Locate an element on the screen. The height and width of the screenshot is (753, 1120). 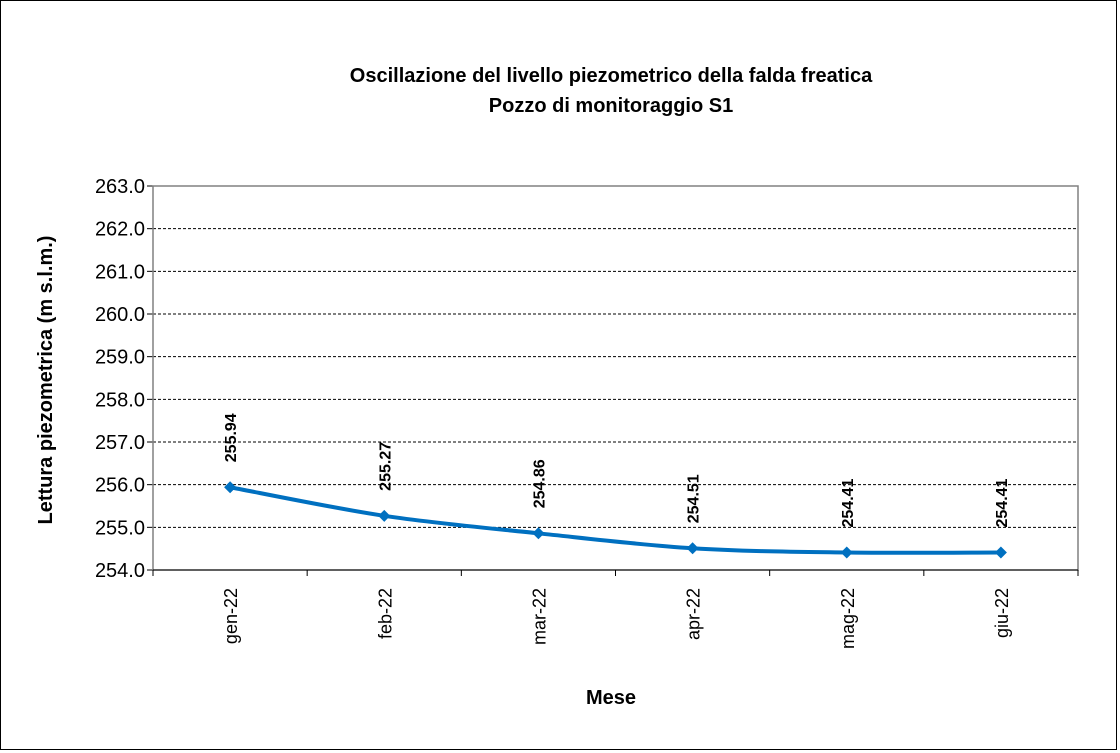
y-tick-label: 258.0 is located at coordinates (120, 400).